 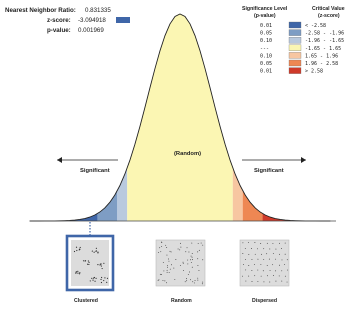 What do you see at coordinates (86, 301) in the screenshot?
I see `clustered-label: Clustered` at bounding box center [86, 301].